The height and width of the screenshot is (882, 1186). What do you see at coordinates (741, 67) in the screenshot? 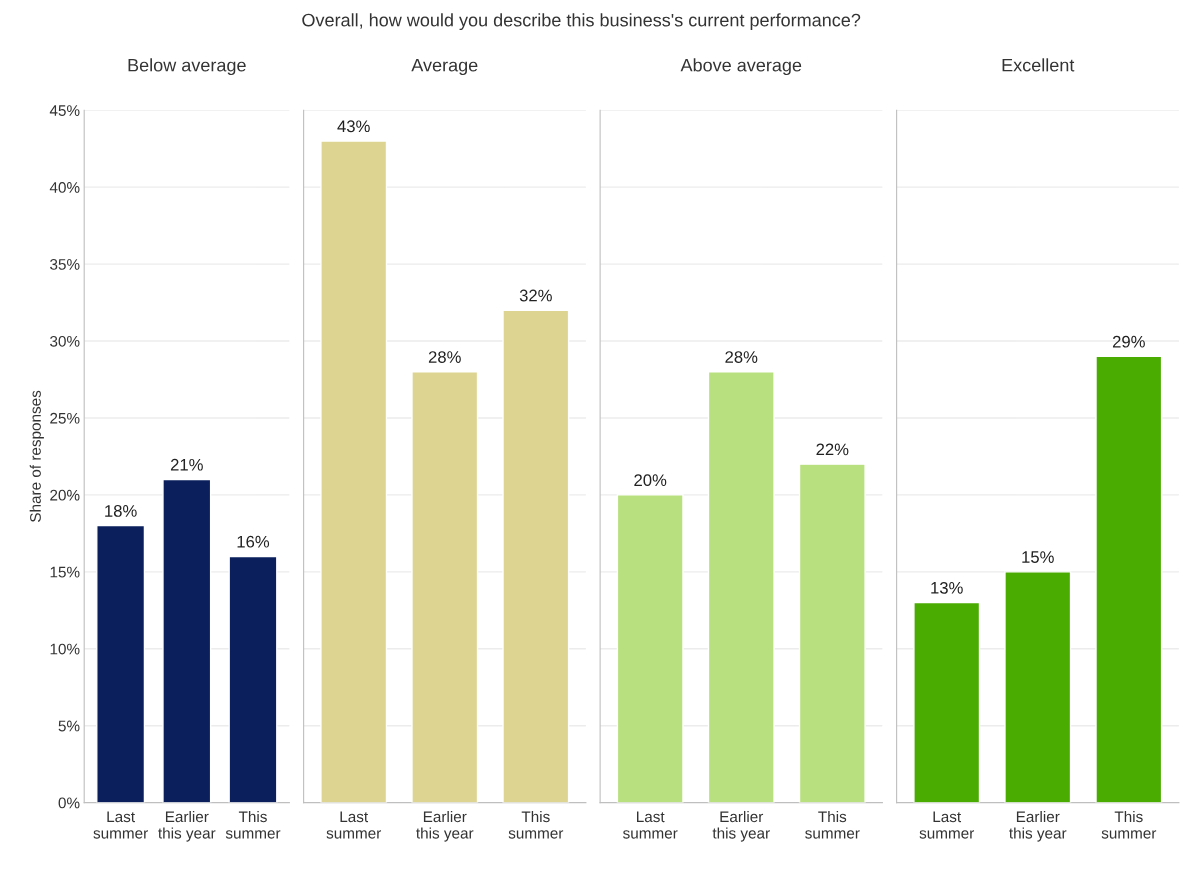
I see `chart-subtitle: Above average` at bounding box center [741, 67].